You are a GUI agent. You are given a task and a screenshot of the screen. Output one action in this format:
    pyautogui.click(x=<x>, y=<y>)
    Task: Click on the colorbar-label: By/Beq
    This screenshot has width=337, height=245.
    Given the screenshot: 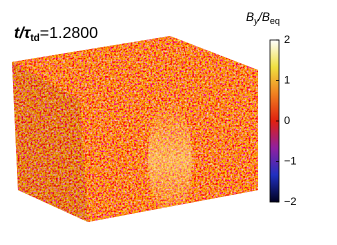 What is the action you would take?
    pyautogui.click(x=263, y=18)
    